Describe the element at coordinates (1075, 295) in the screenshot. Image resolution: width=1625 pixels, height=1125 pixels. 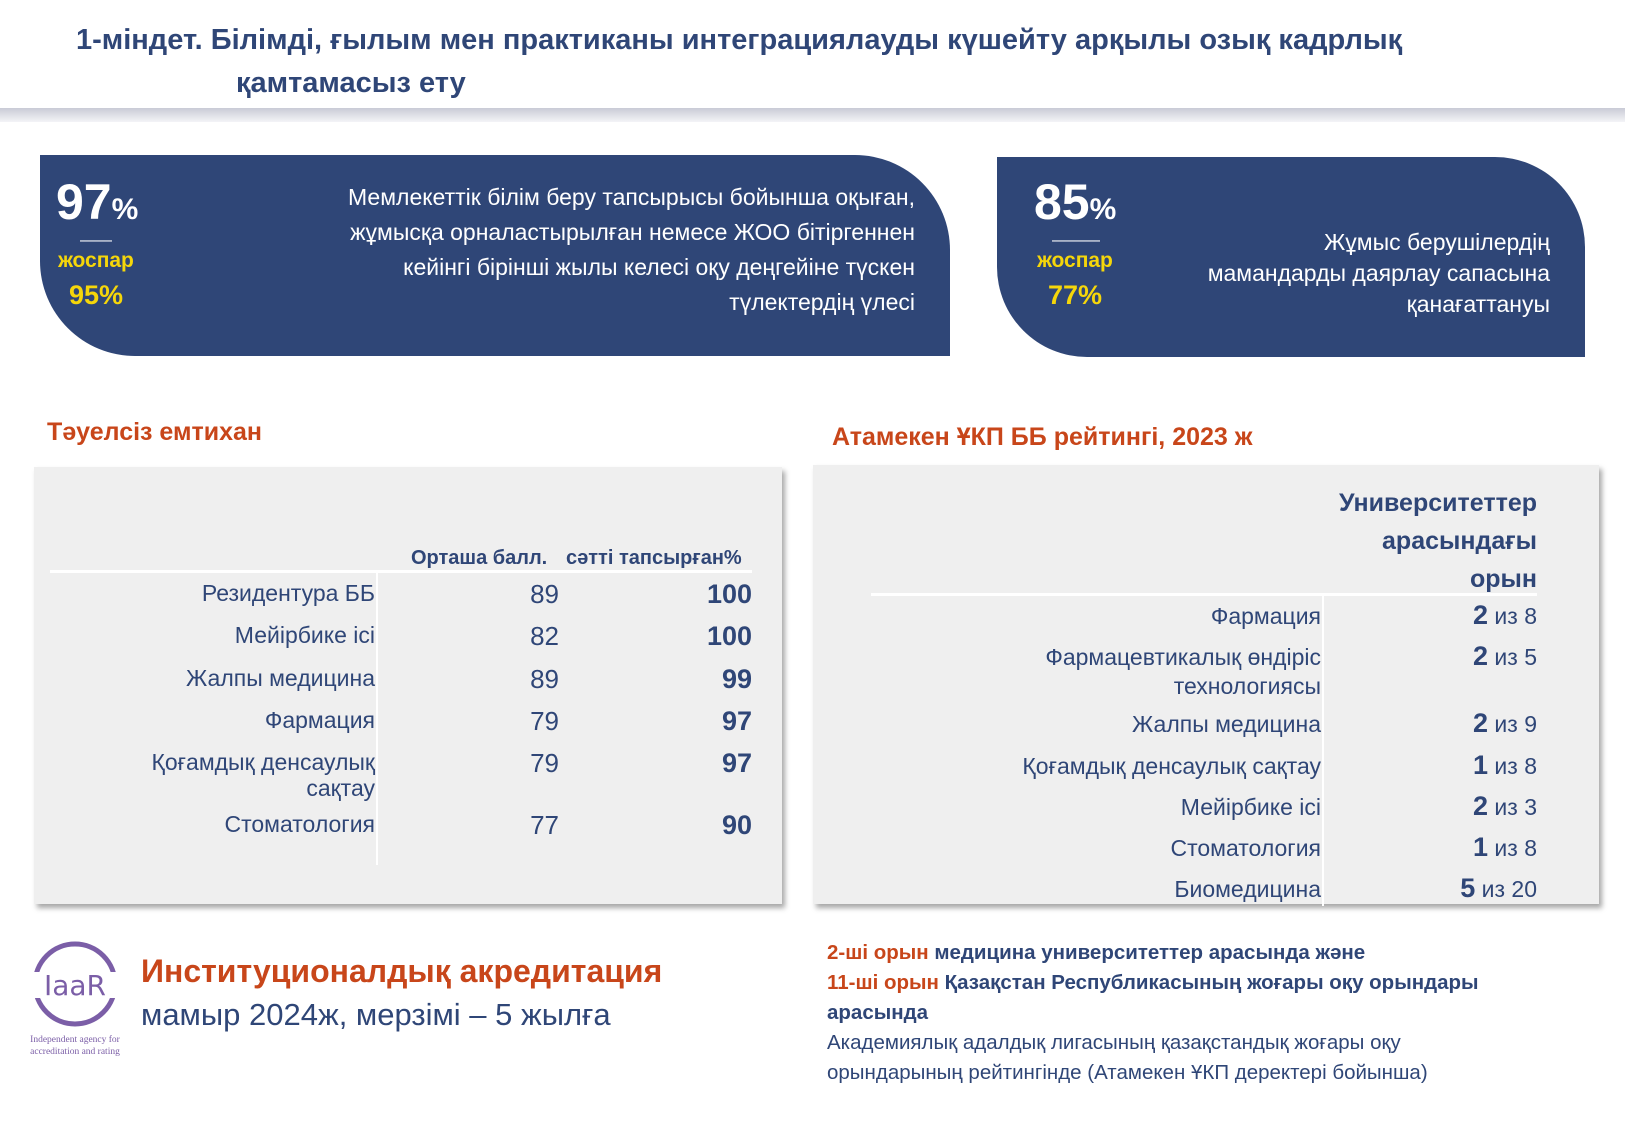
I see `kpi-plan-value: 77%` at that location.